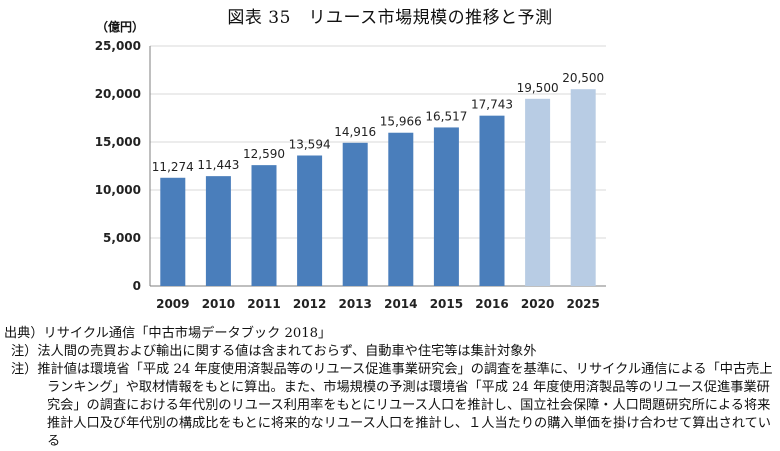 The width and height of the screenshot is (780, 451). Describe the element at coordinates (537, 304) in the screenshot. I see `x-tick-label-2020: 2020` at that location.